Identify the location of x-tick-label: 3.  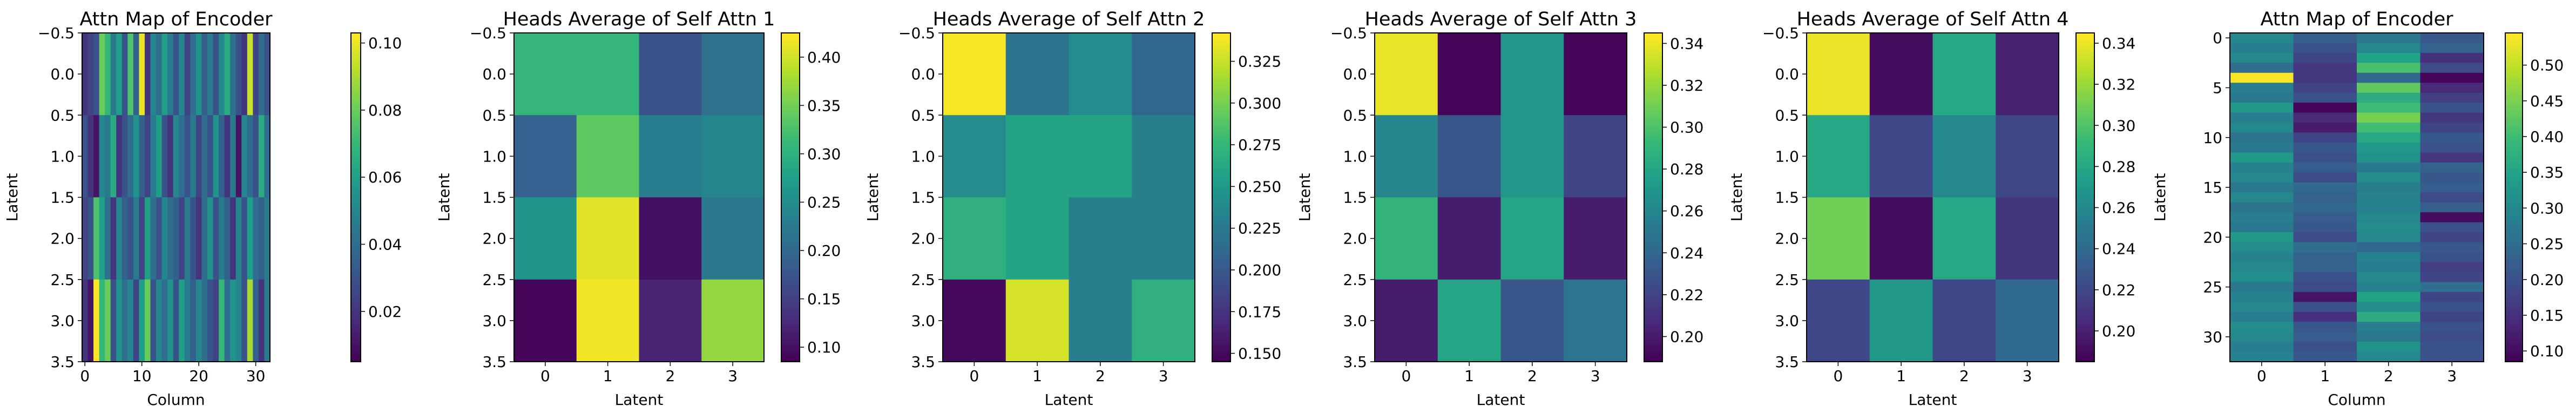
(2028, 376).